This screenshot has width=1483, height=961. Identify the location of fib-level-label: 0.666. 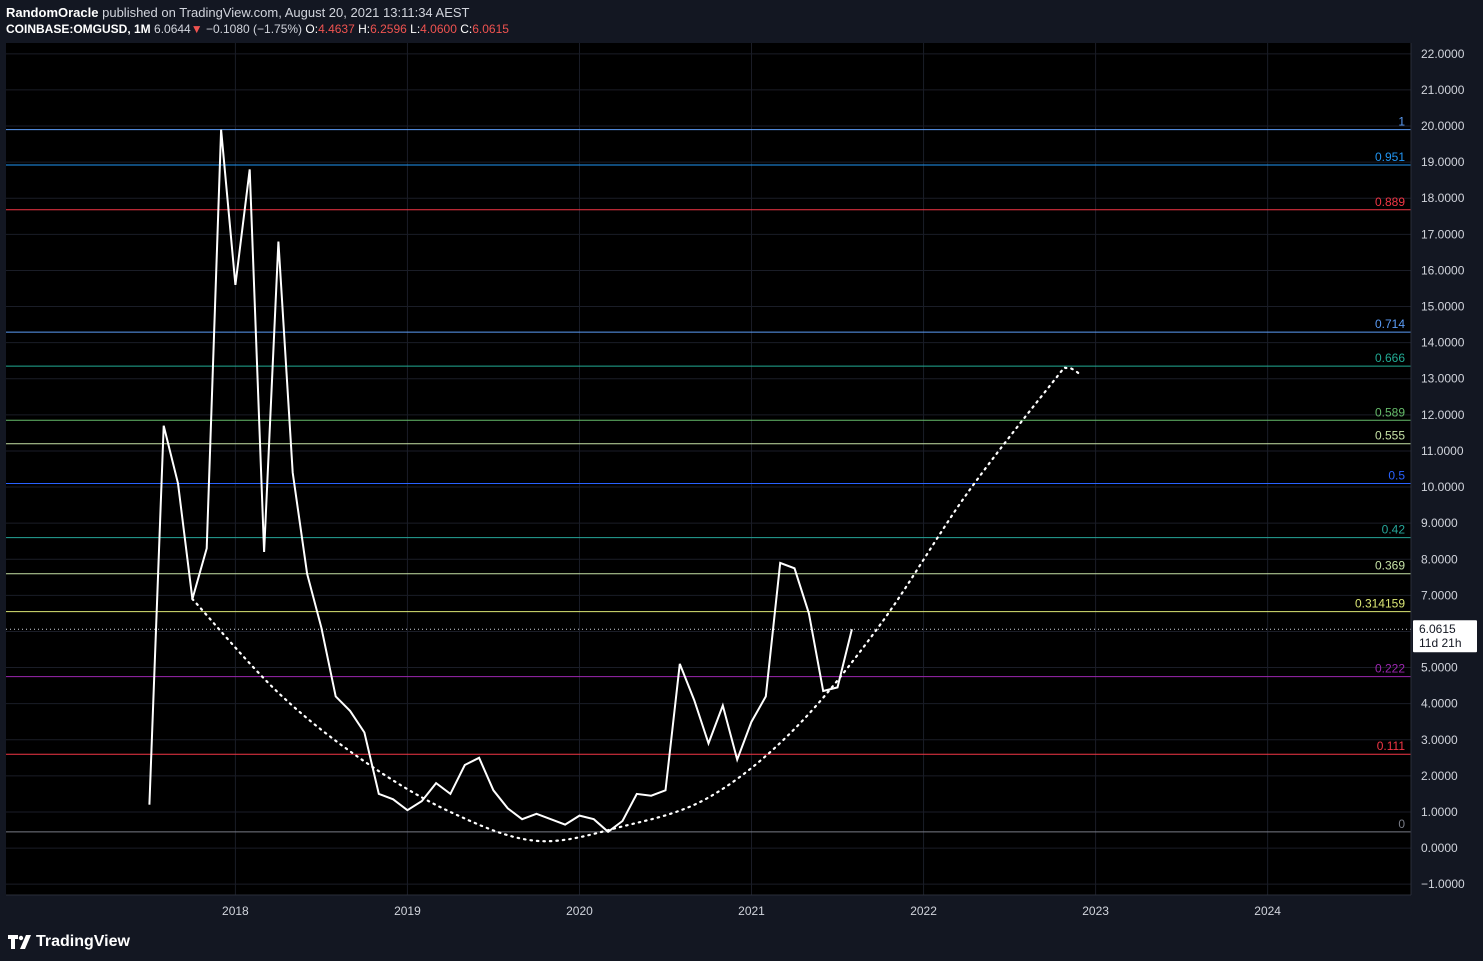
(1390, 358).